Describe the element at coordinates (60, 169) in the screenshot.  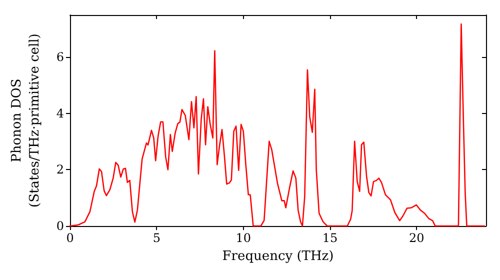
I see `y-tick-label: 2` at that location.